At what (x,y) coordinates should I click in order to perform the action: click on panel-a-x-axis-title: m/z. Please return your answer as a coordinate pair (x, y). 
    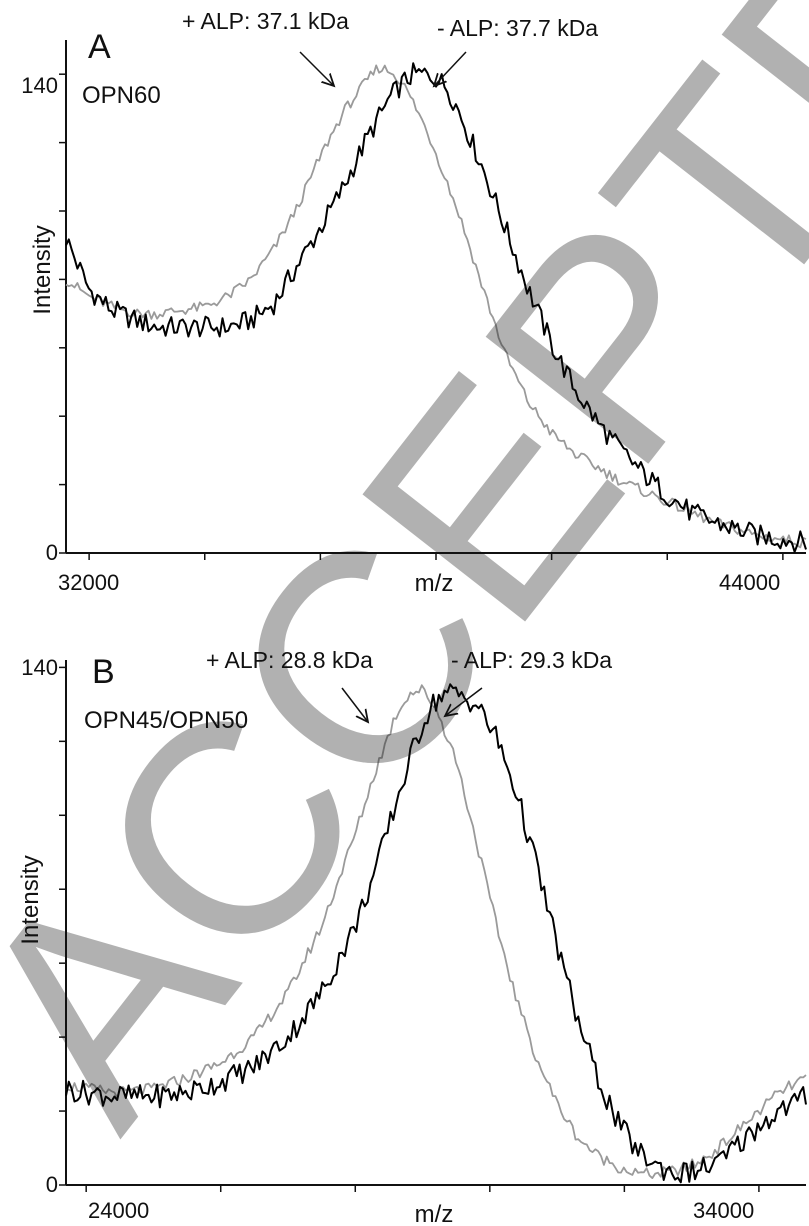
    Looking at the image, I should click on (434, 583).